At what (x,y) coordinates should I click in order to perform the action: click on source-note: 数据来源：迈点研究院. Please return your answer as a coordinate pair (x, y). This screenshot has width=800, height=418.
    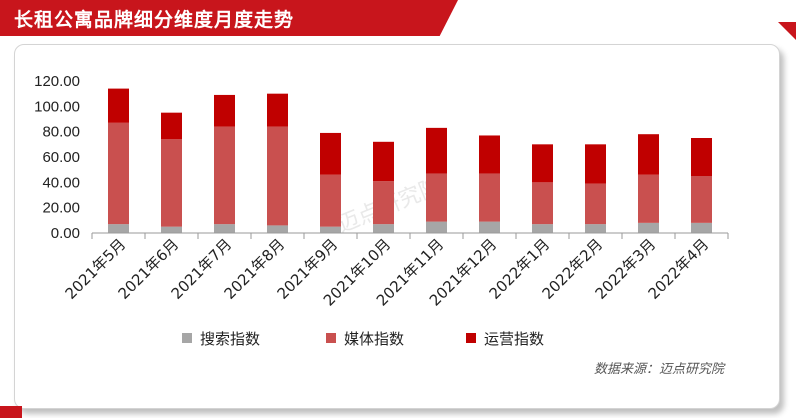
    Looking at the image, I should click on (658, 369).